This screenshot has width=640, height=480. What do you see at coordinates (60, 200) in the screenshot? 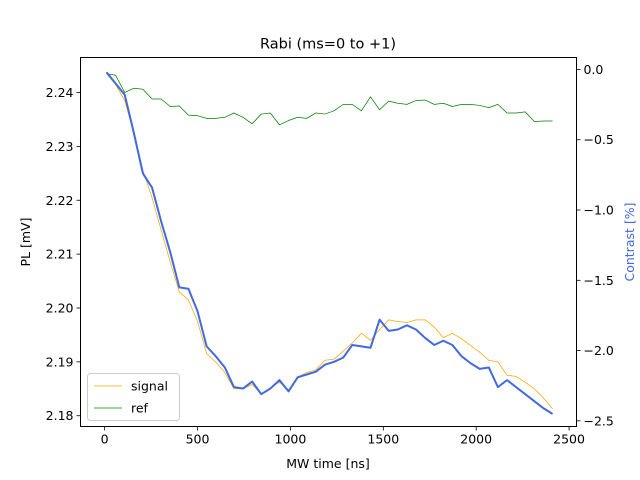
I see `y-tick-label: 2.22` at bounding box center [60, 200].